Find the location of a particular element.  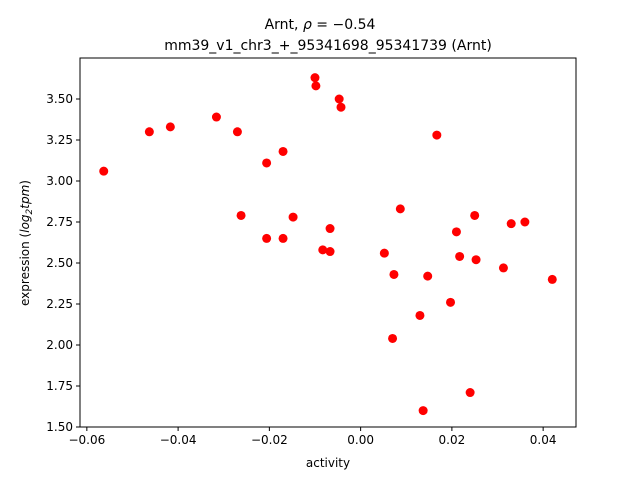

y-axis-label: expression (log2tpm) is located at coordinates (26, 243).